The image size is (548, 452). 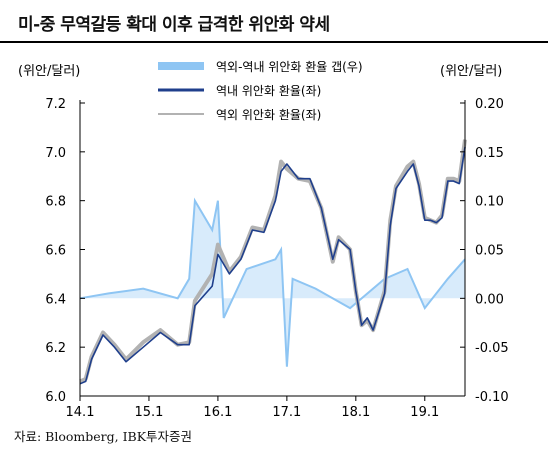 What do you see at coordinates (148, 412) in the screenshot?
I see `x-tick-label: 15.1` at bounding box center [148, 412].